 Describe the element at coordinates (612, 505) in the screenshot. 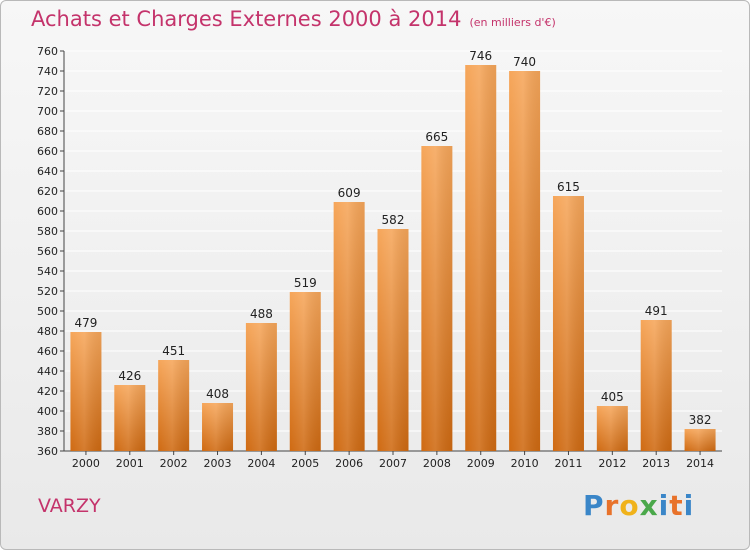

I see `logo-letter: r` at that location.